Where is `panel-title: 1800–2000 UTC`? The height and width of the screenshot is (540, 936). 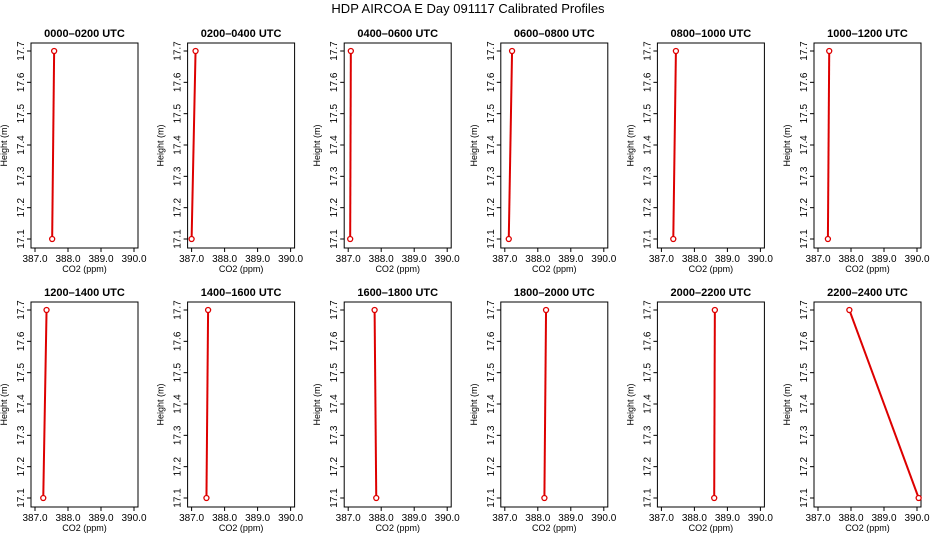 panel-title: 1800–2000 UTC is located at coordinates (554, 293).